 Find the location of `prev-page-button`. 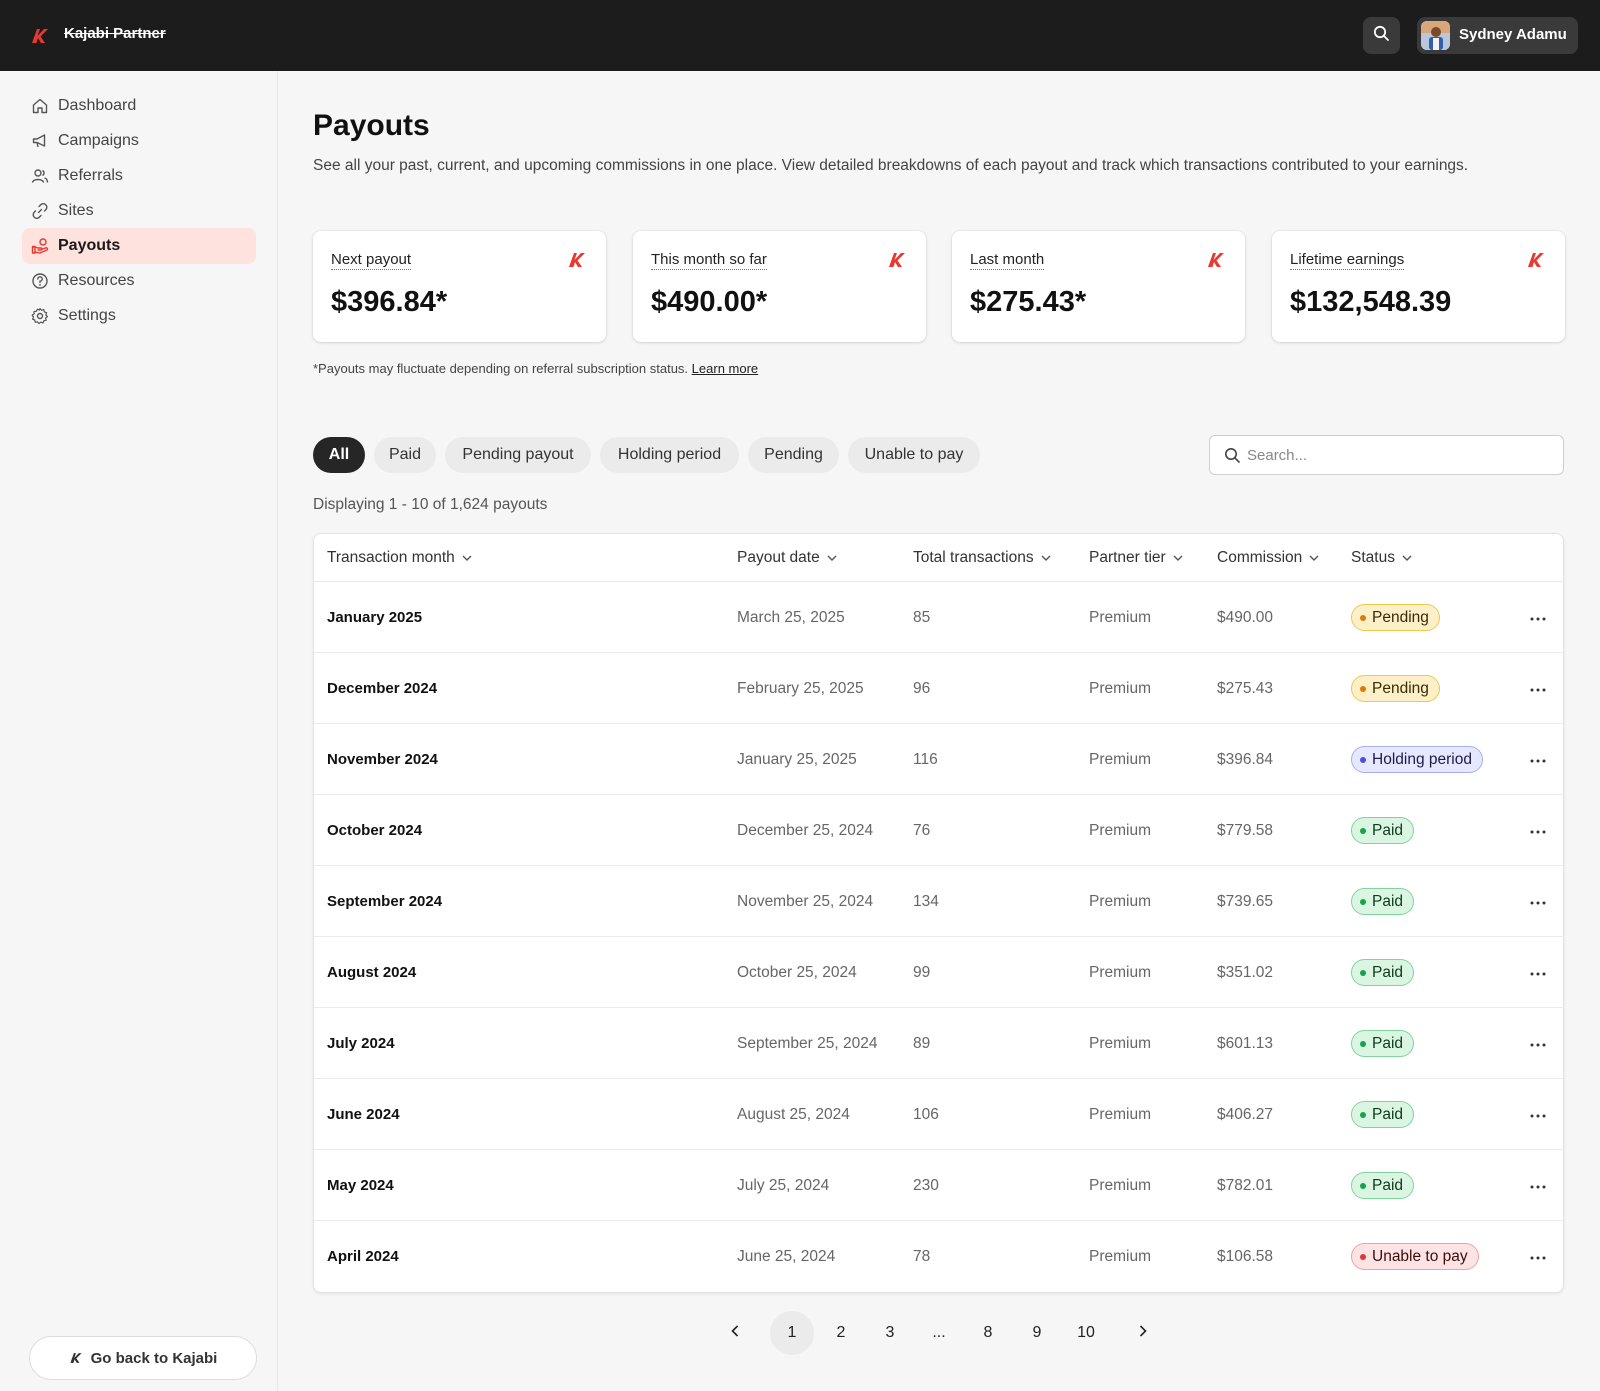

prev-page-button is located at coordinates (735, 1333).